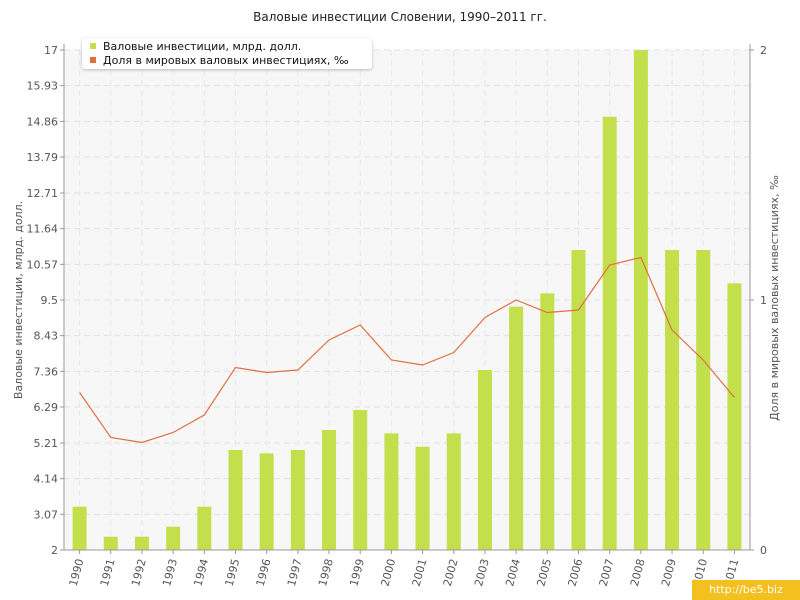  I want to click on x-tick-label: 2000, so click(389, 572).